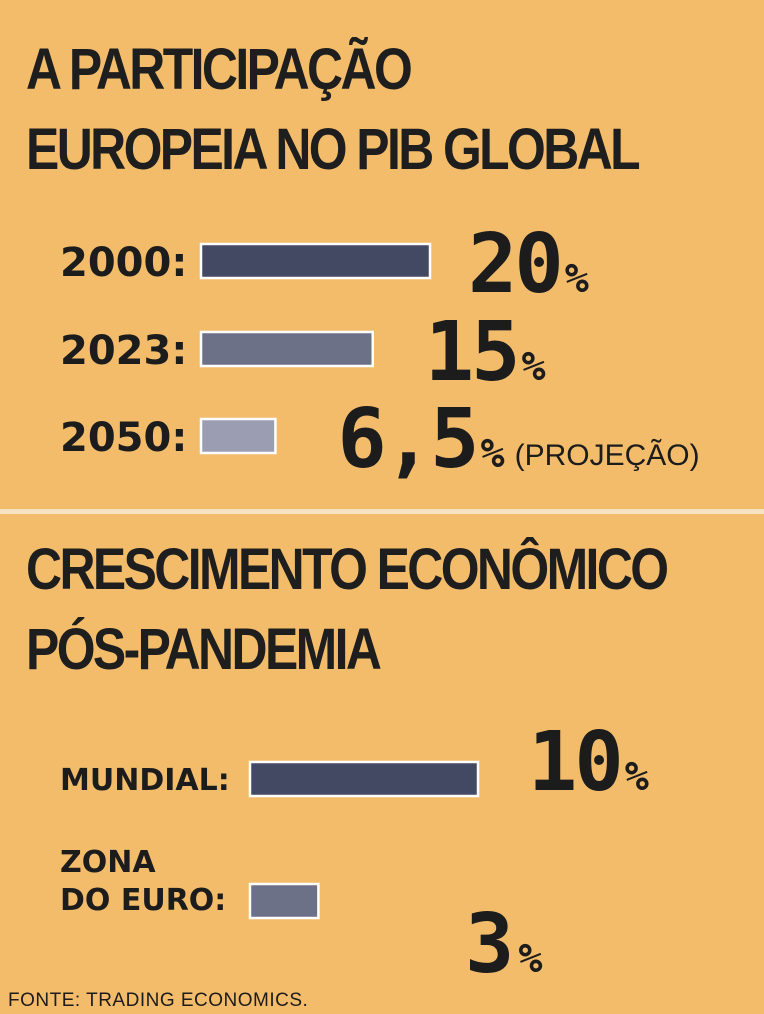  Describe the element at coordinates (382, 511) in the screenshot. I see `section-divider` at that location.